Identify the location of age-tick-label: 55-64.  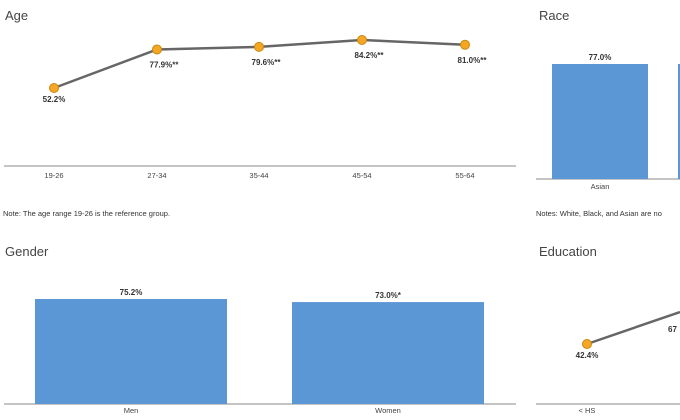
(464, 175).